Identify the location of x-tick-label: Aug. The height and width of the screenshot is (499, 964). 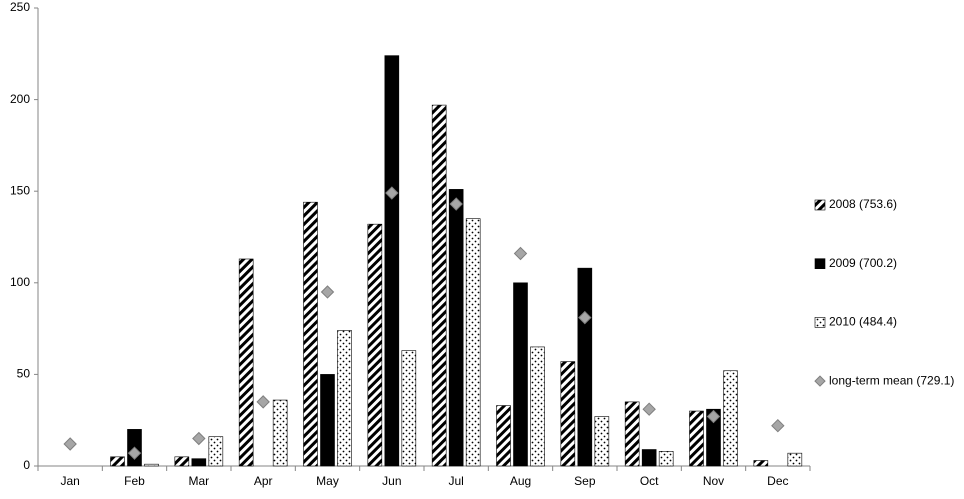
(520, 481).